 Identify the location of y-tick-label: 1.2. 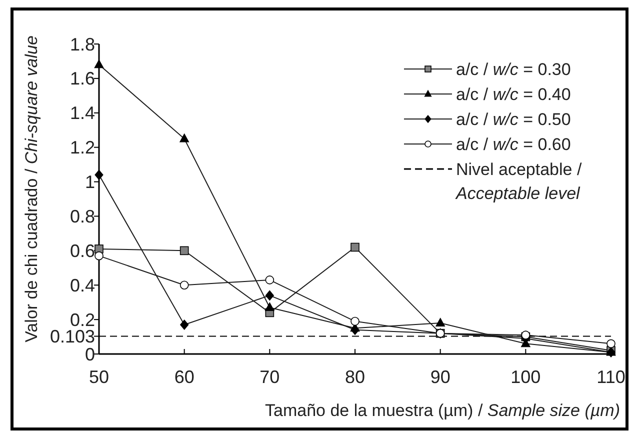
(82, 148).